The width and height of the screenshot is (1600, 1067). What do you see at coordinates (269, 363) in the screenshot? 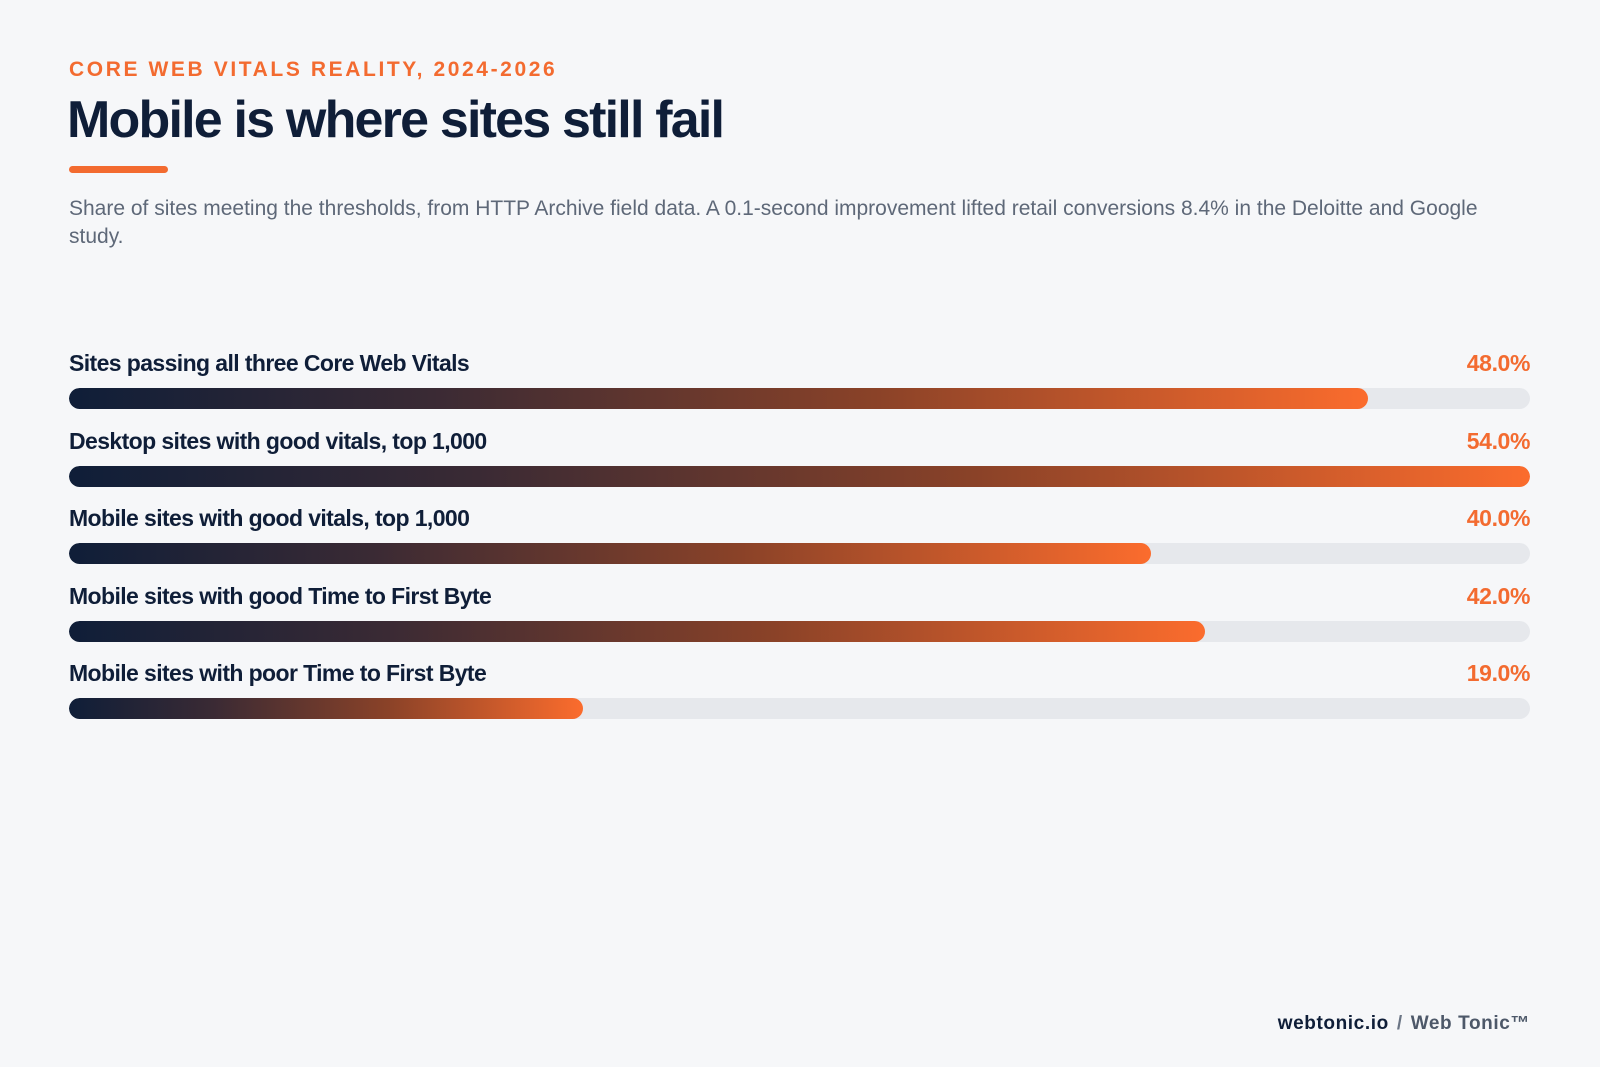
I see `bar-label: Sites passing all three Core Web Vitals` at bounding box center [269, 363].